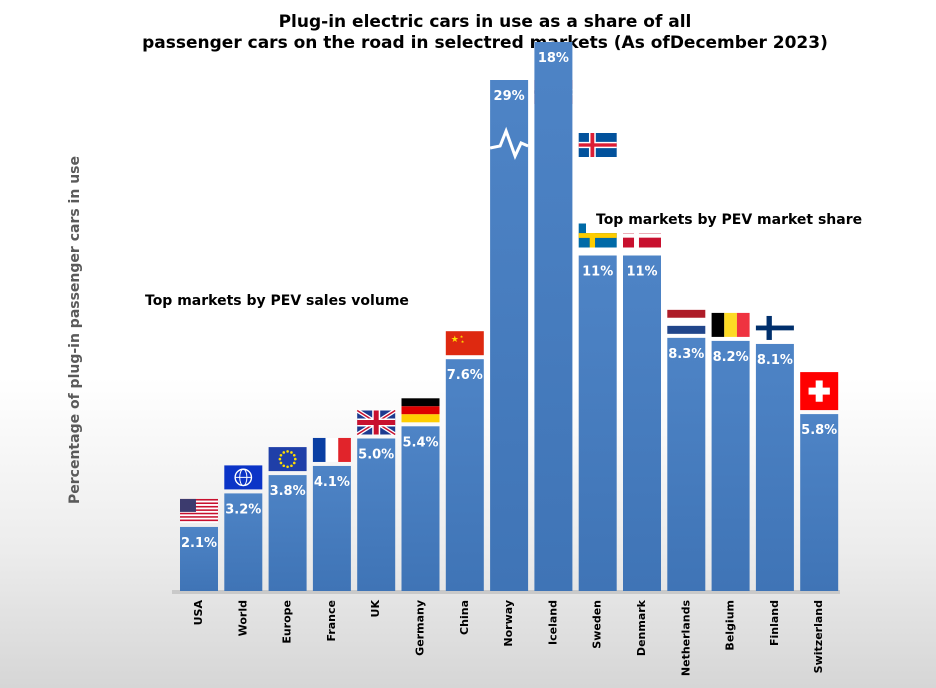 The width and height of the screenshot is (936, 688). I want to click on bar-denmark, so click(642, 423).